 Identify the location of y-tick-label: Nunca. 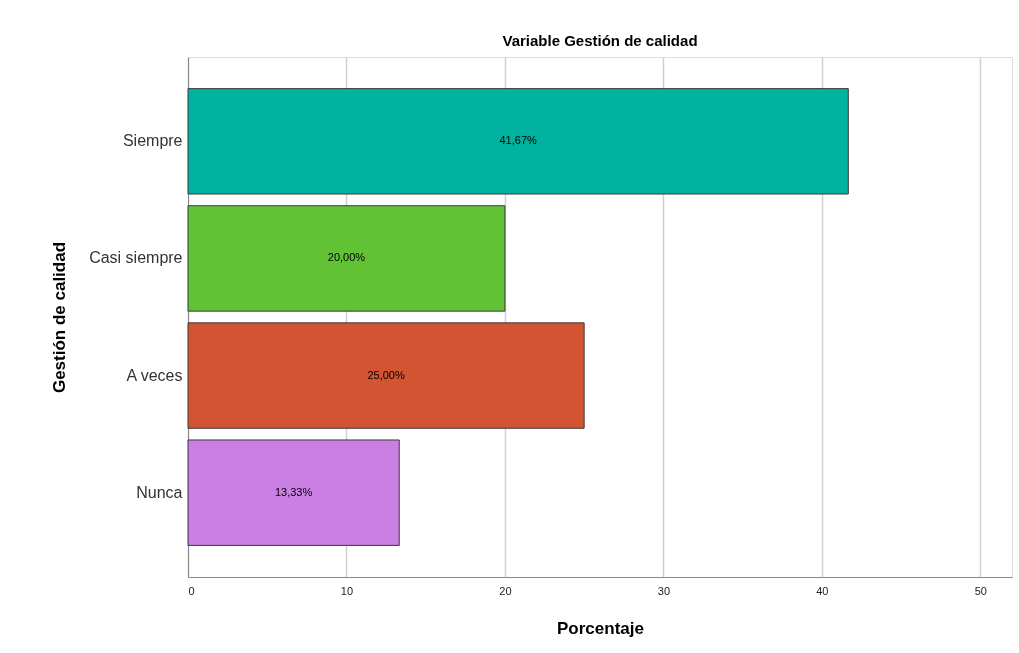
(159, 492).